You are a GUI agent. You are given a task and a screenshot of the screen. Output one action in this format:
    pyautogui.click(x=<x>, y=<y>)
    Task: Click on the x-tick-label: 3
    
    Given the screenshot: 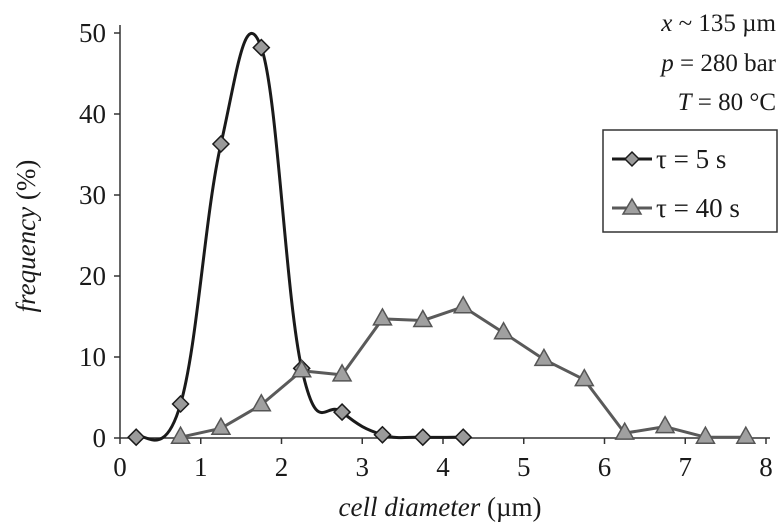 What is the action you would take?
    pyautogui.click(x=363, y=467)
    